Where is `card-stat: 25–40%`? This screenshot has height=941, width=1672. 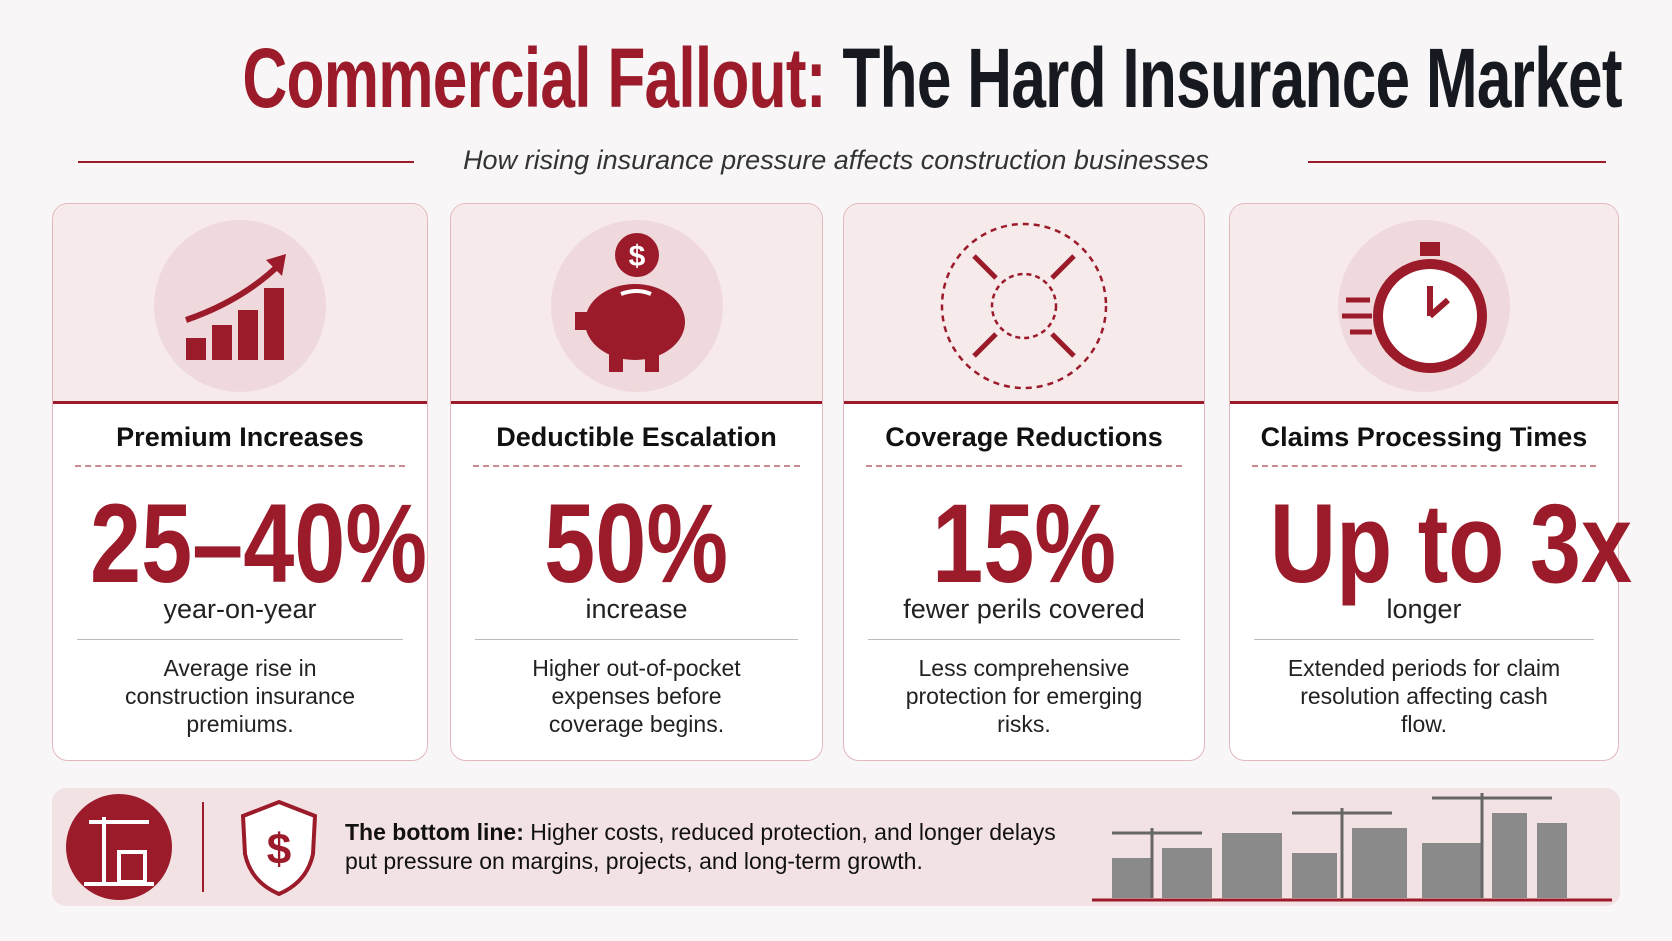
card-stat: 25–40% is located at coordinates (240, 543).